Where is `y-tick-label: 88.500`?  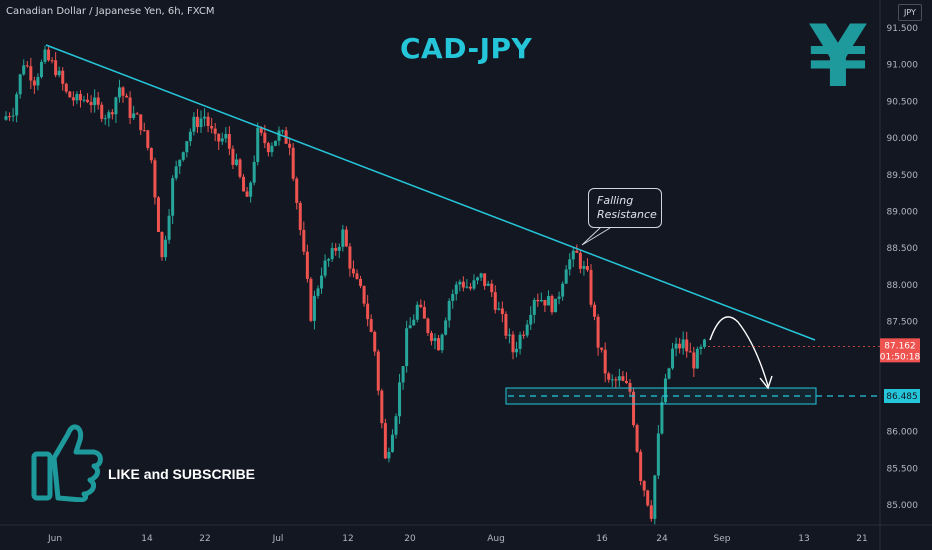
y-tick-label: 88.500 is located at coordinates (903, 249).